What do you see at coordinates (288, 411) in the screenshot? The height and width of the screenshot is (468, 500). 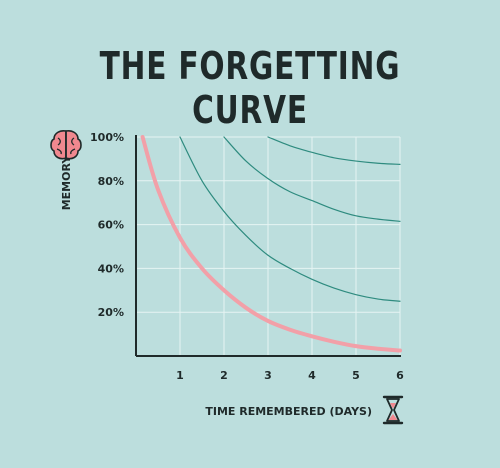 I see `x-axis-label: TIME REMEMBERED (DAYS)` at bounding box center [288, 411].